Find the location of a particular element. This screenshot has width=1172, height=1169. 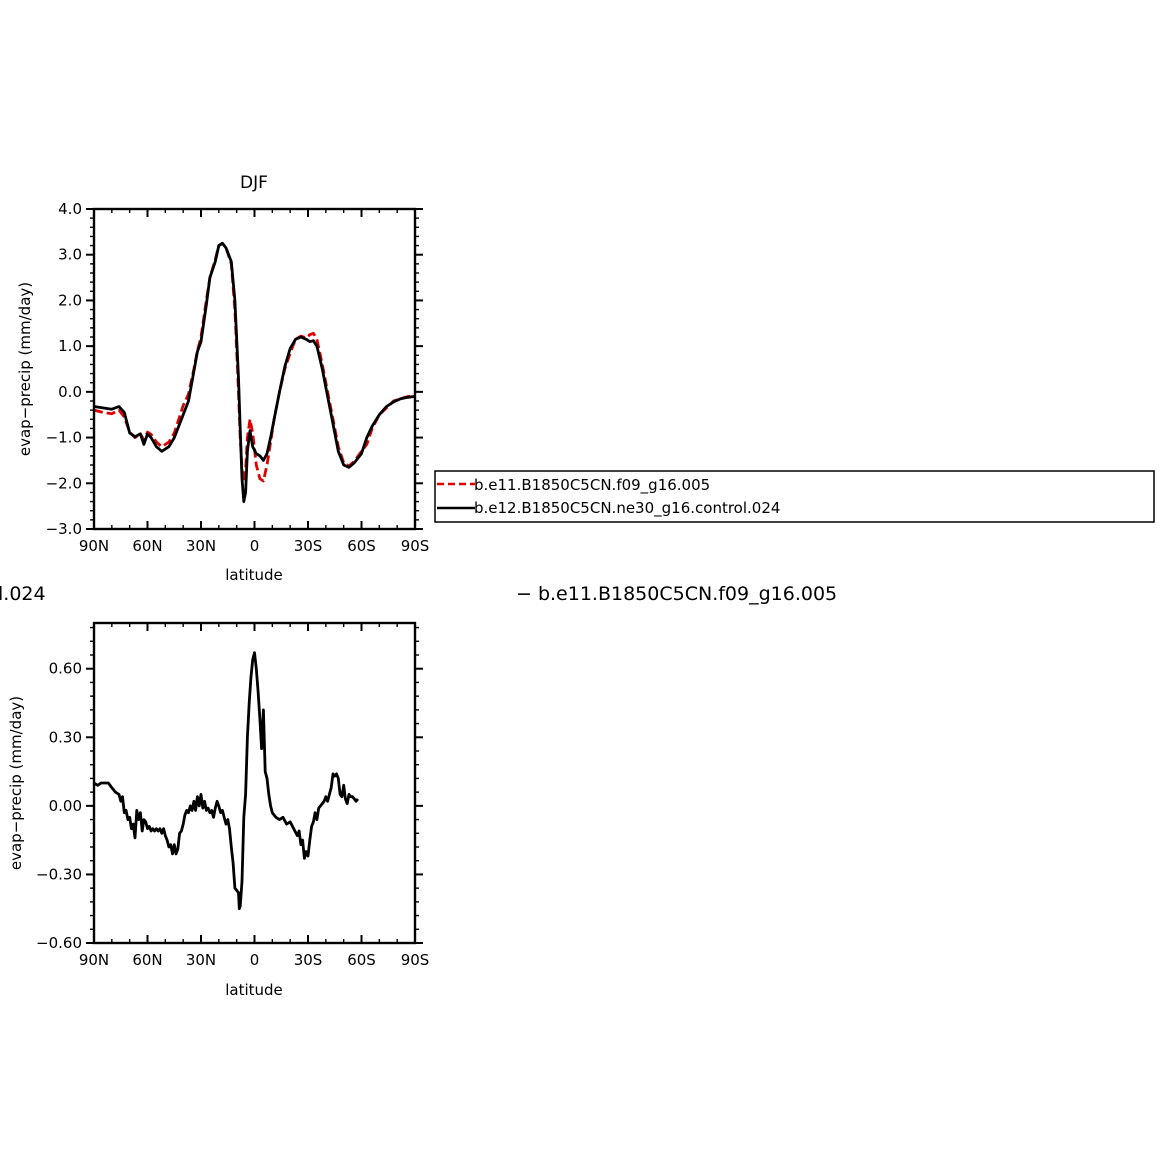

legend-box is located at coordinates (794, 496).